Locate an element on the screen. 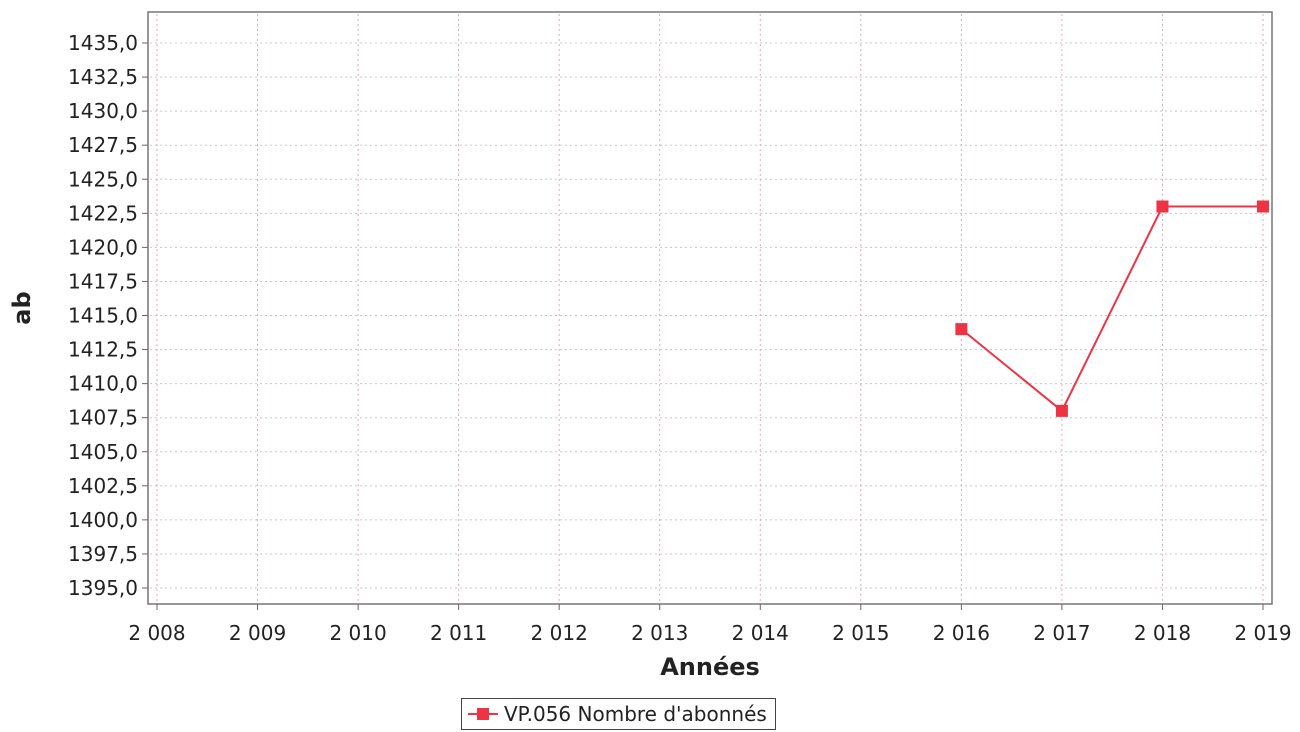  x-tick-label: 2 009 is located at coordinates (257, 633).